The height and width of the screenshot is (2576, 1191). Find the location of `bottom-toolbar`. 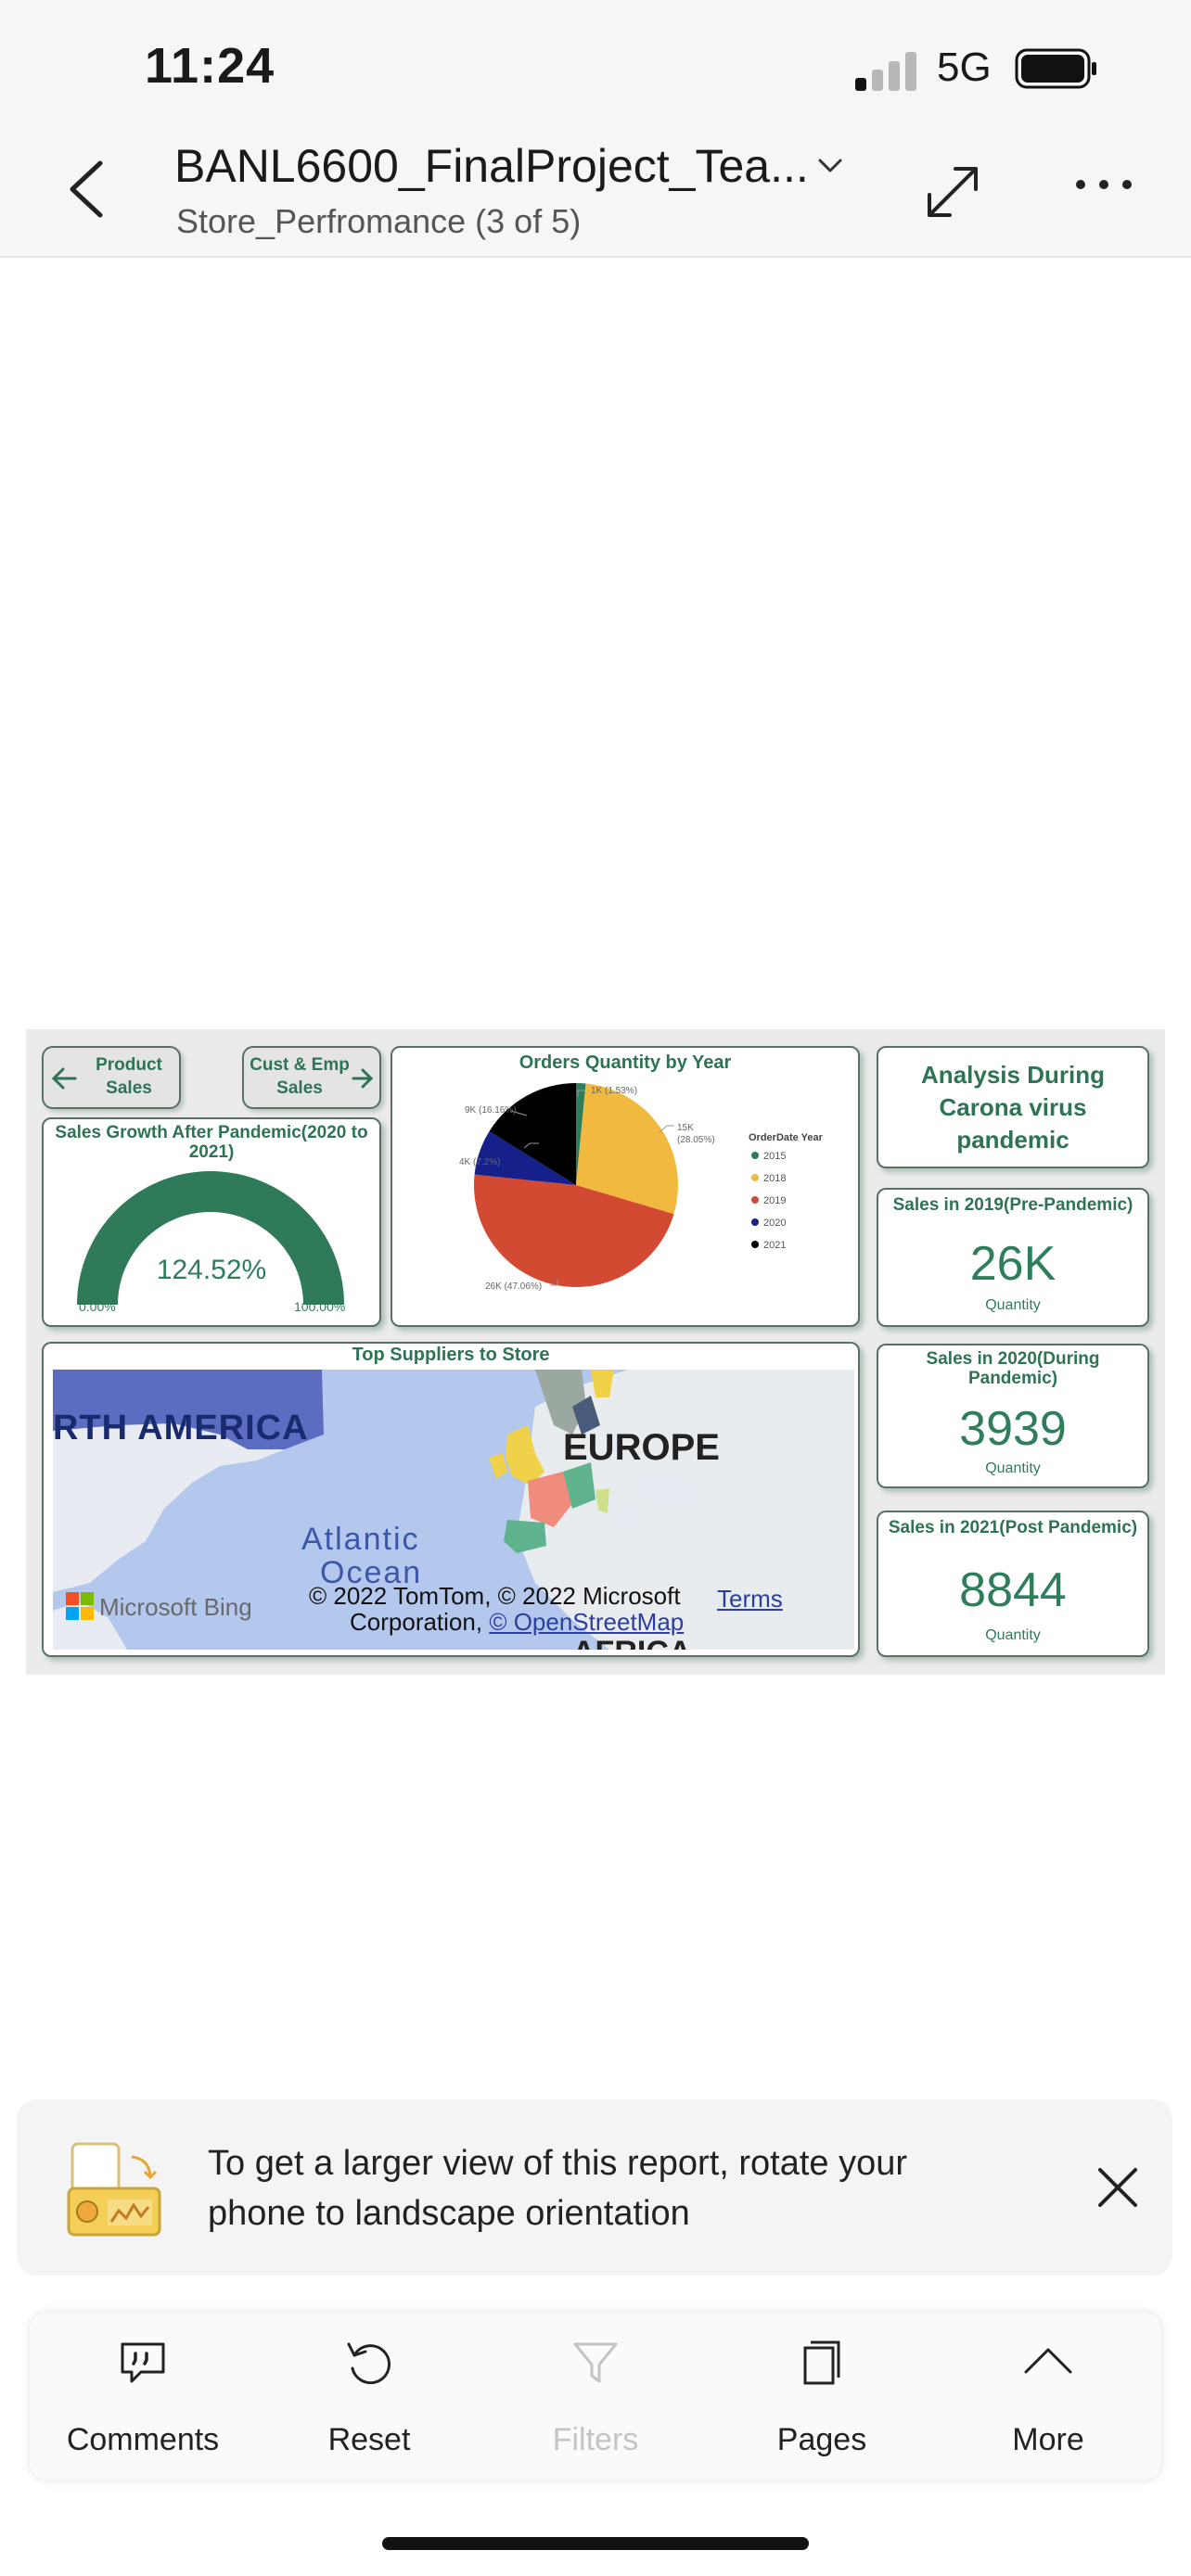

bottom-toolbar is located at coordinates (595, 2396).